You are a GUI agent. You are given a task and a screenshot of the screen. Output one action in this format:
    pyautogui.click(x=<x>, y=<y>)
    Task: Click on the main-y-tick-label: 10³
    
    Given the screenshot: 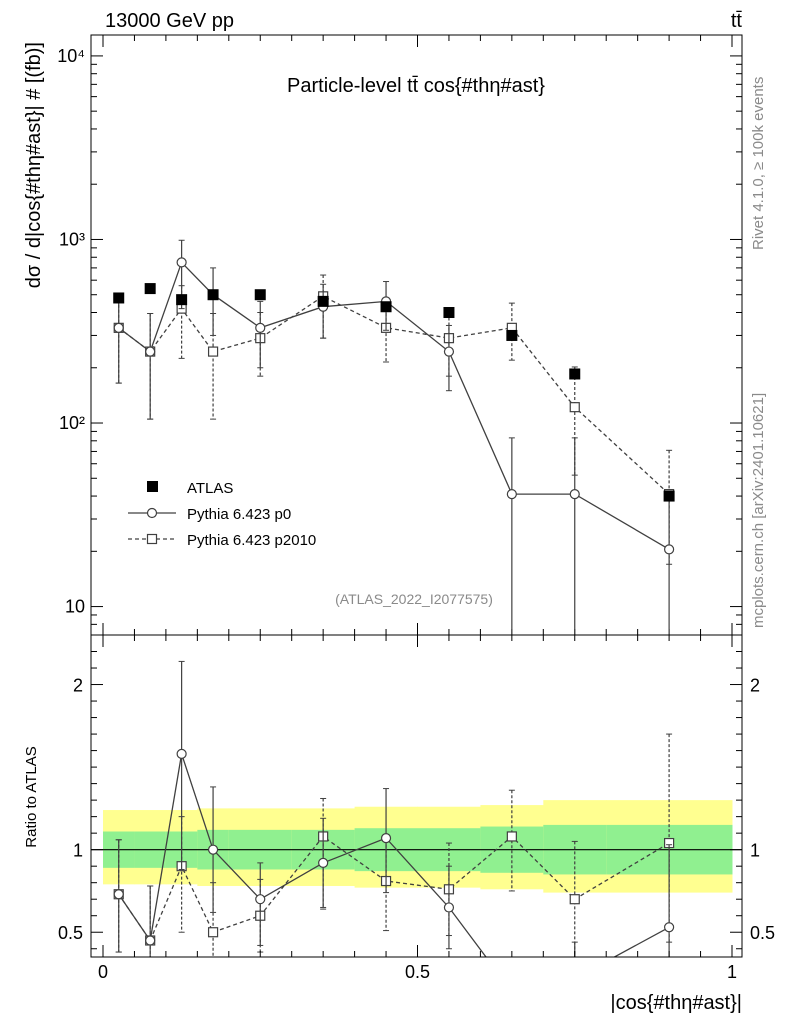 What is the action you would take?
    pyautogui.click(x=72, y=239)
    